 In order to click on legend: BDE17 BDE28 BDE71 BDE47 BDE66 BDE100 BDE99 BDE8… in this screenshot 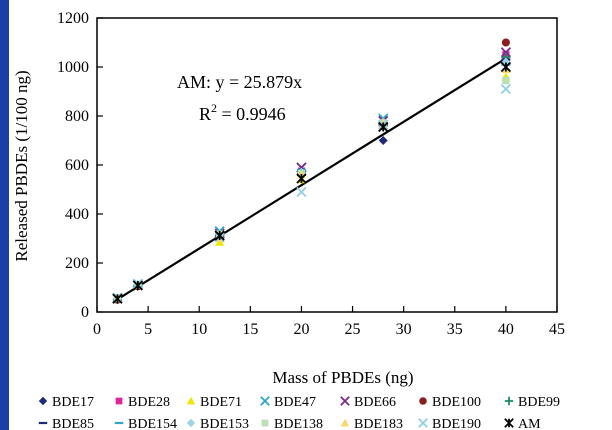, I will do `click(299, 412)`.